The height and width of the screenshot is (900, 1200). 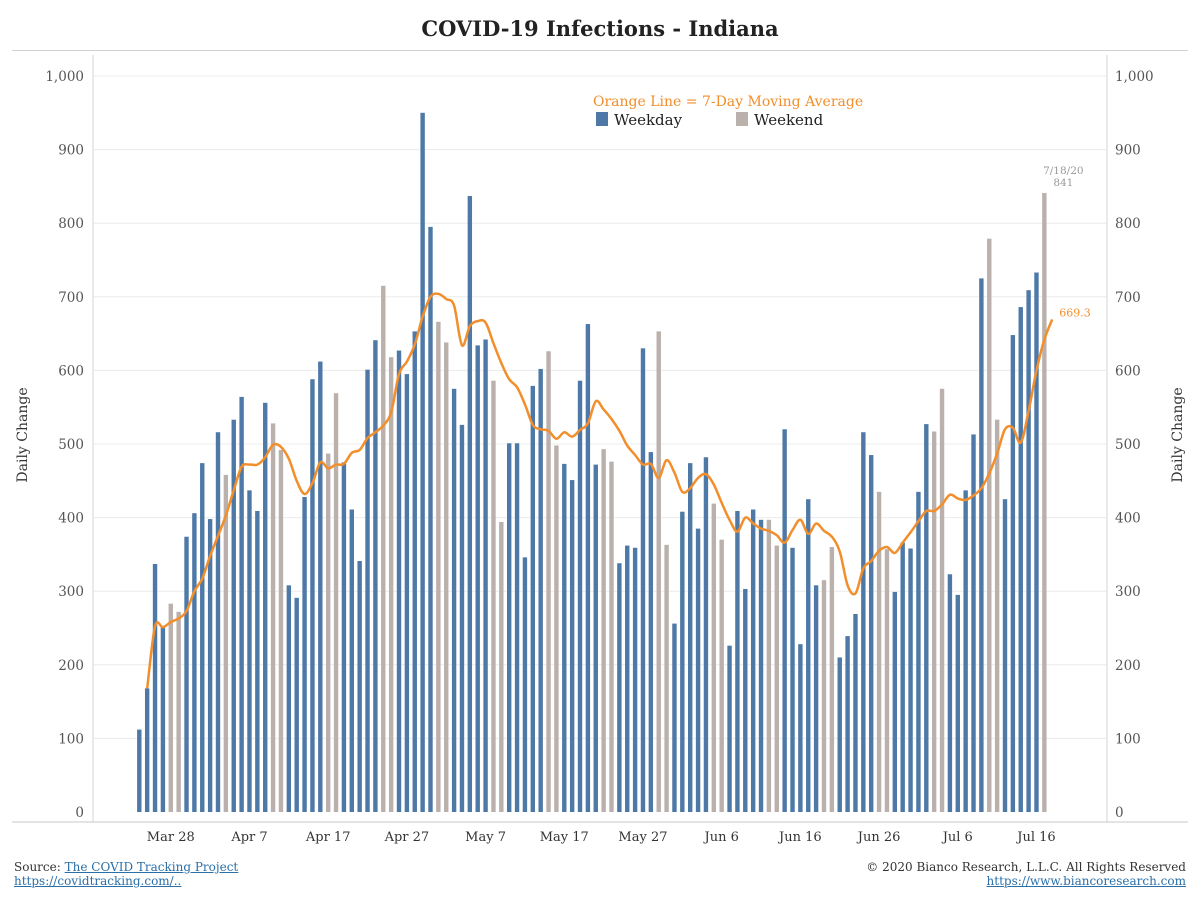 I want to click on y-tick-left-800: 800, so click(x=71, y=224).